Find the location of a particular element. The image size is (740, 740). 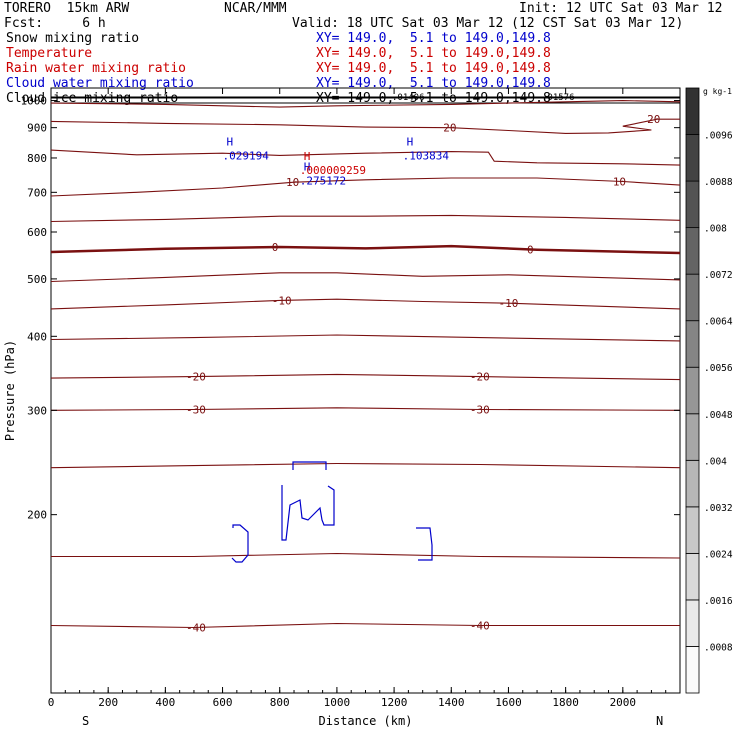

isotherm--5 is located at coordinates (365, 277).